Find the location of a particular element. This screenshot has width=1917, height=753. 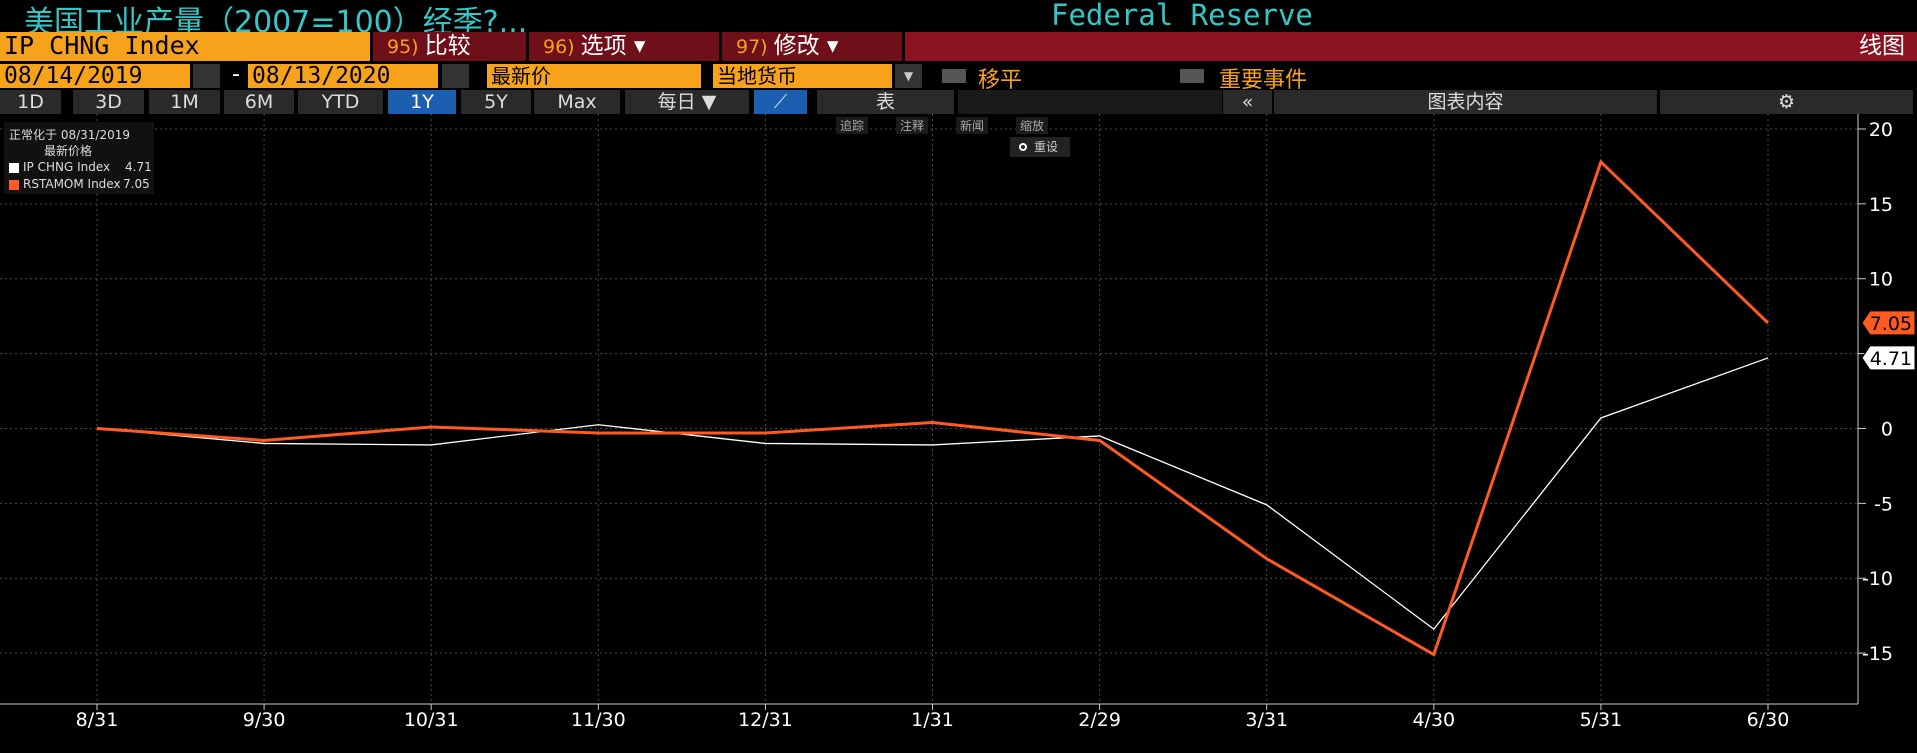

currency-select: 当地货币 is located at coordinates (802, 76).